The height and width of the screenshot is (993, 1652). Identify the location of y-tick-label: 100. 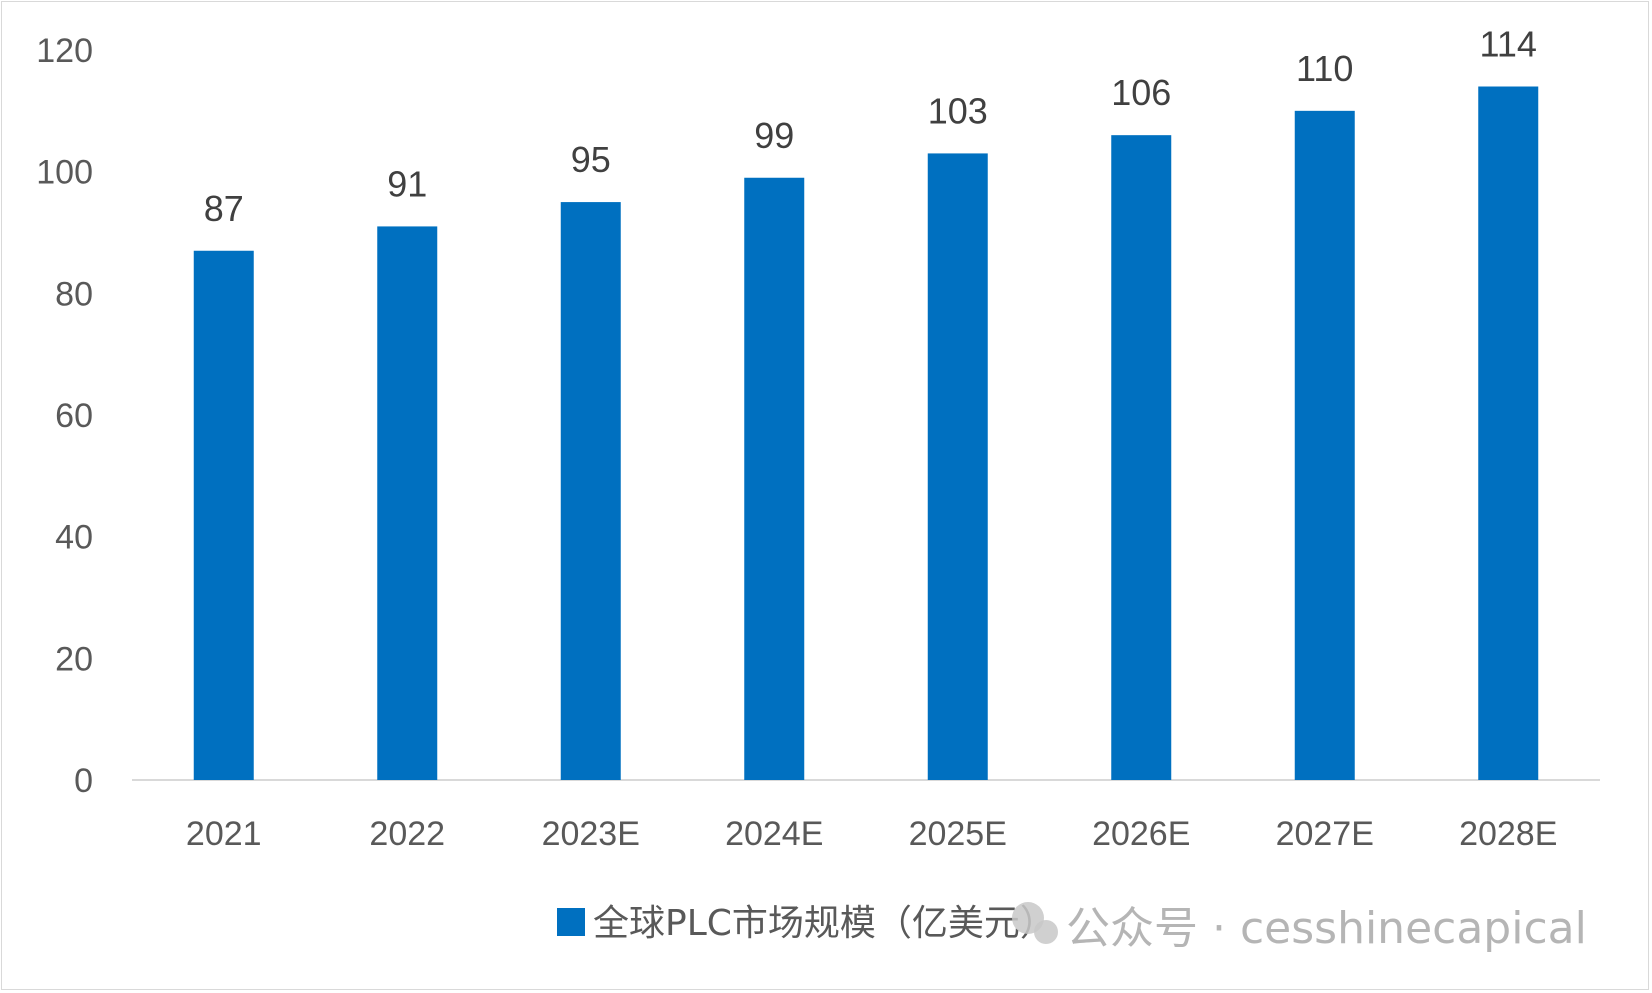
(64, 173).